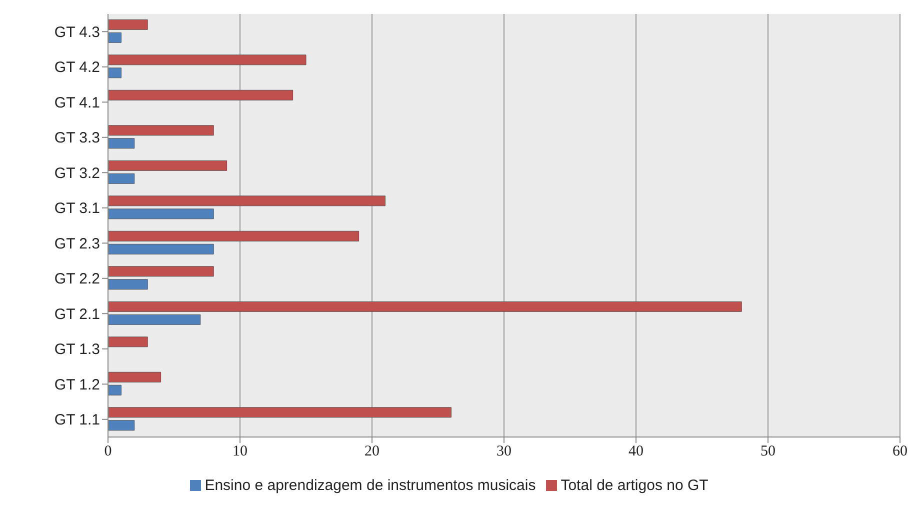 The width and height of the screenshot is (920, 509). I want to click on y-tick-label: GT 1.2, so click(77, 385).